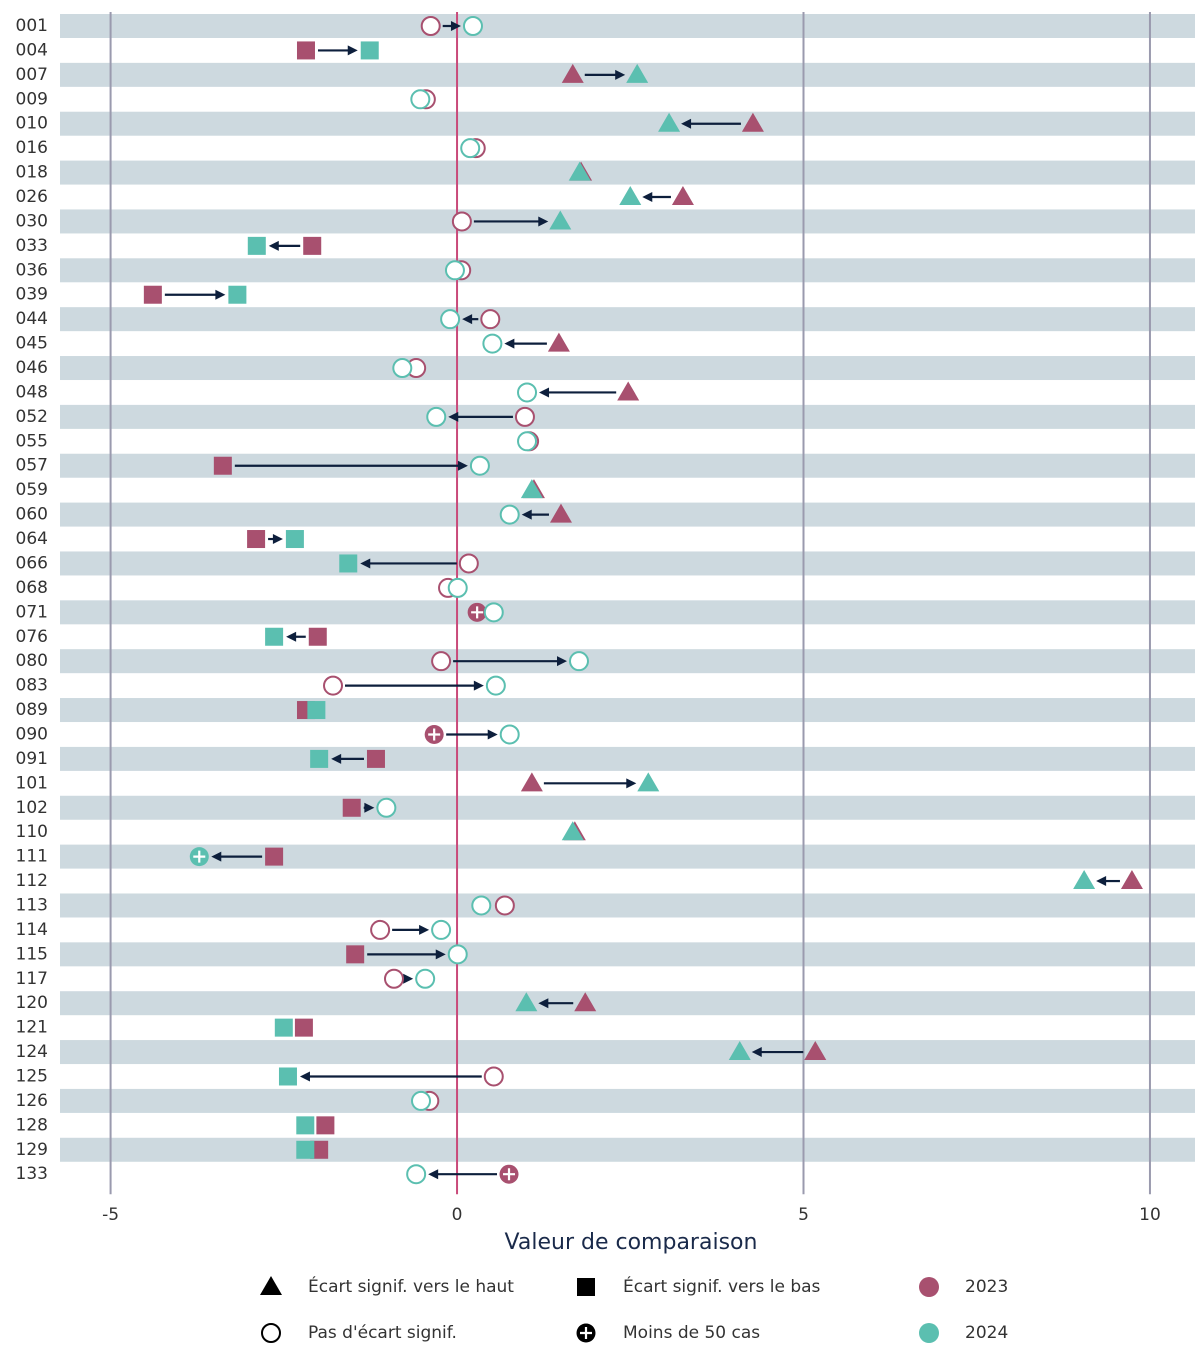 The image size is (1195, 1349). Describe the element at coordinates (32, 148) in the screenshot. I see `y-tick-label: 016` at that location.